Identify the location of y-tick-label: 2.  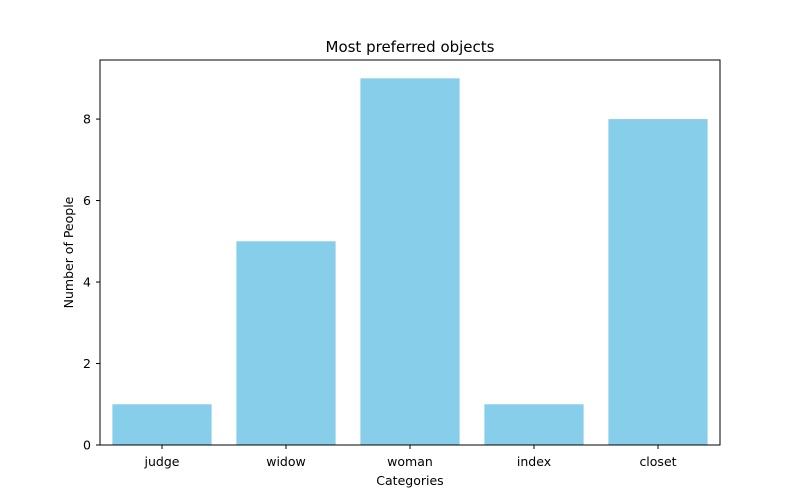
(87, 363).